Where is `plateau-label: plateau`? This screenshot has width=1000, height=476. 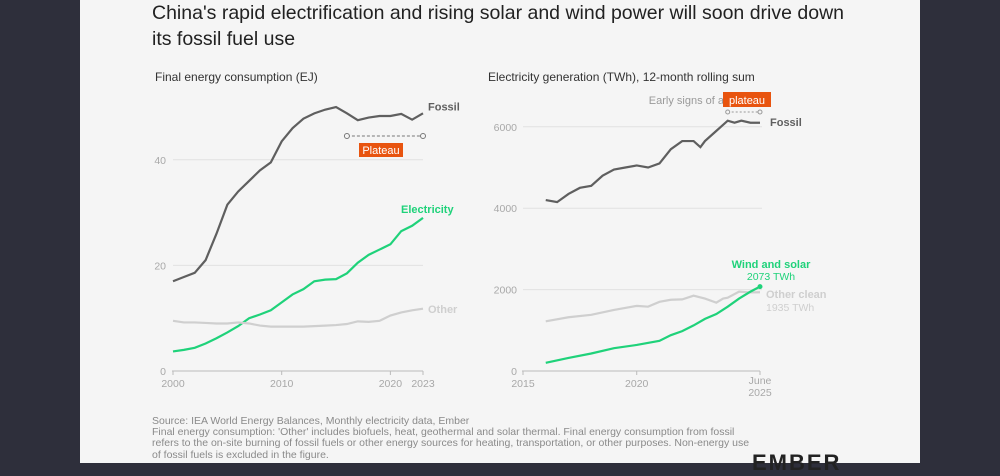 plateau-label: plateau is located at coordinates (747, 101).